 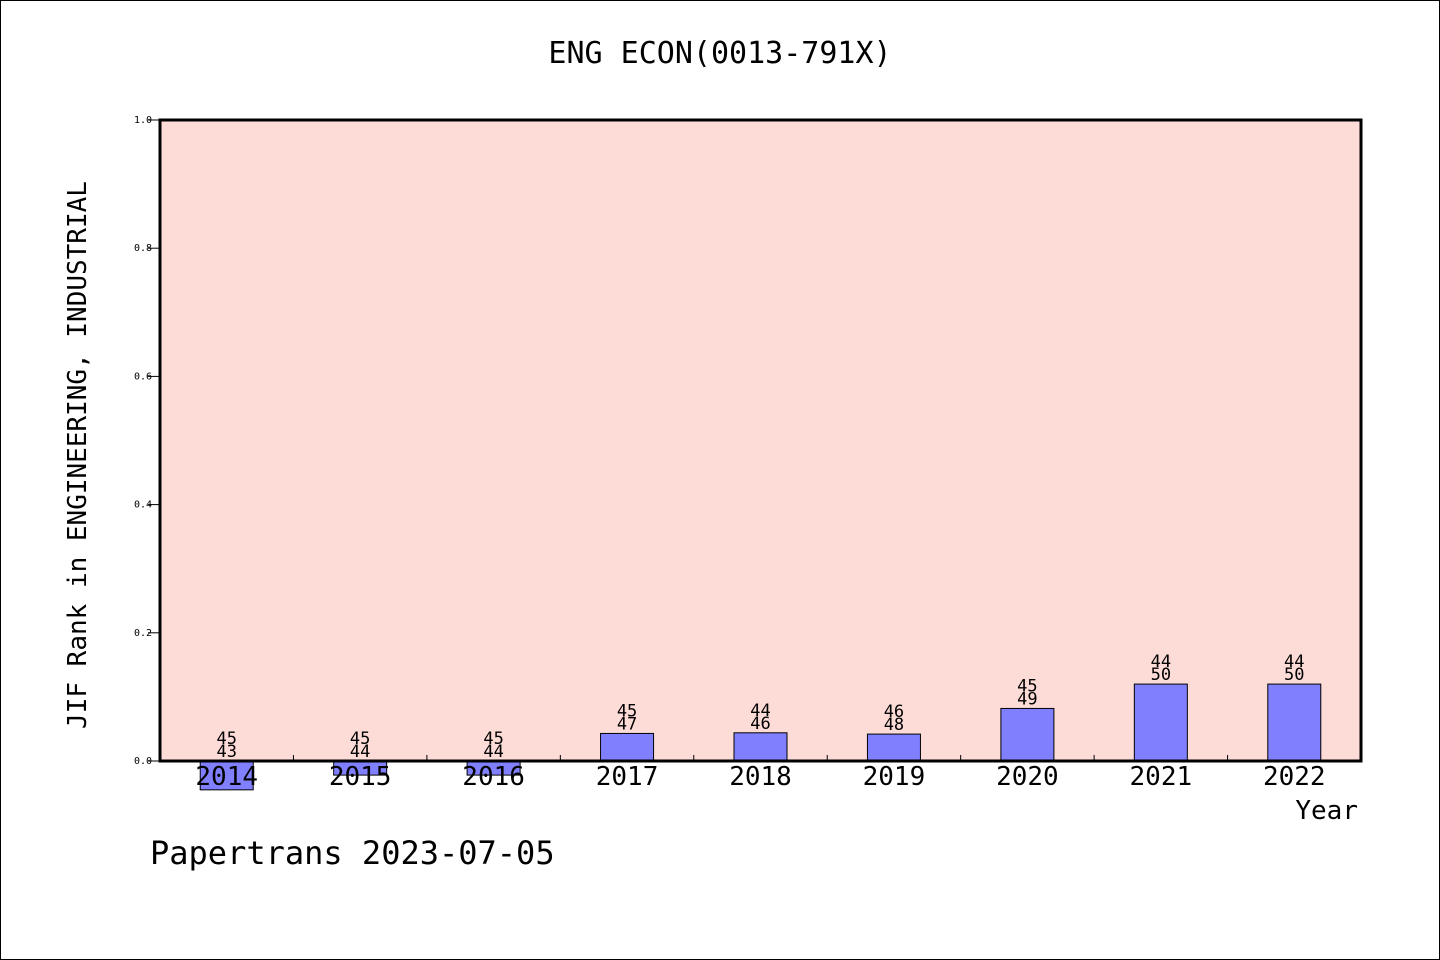 What do you see at coordinates (1326, 811) in the screenshot?
I see `x-axis-label: Year` at bounding box center [1326, 811].